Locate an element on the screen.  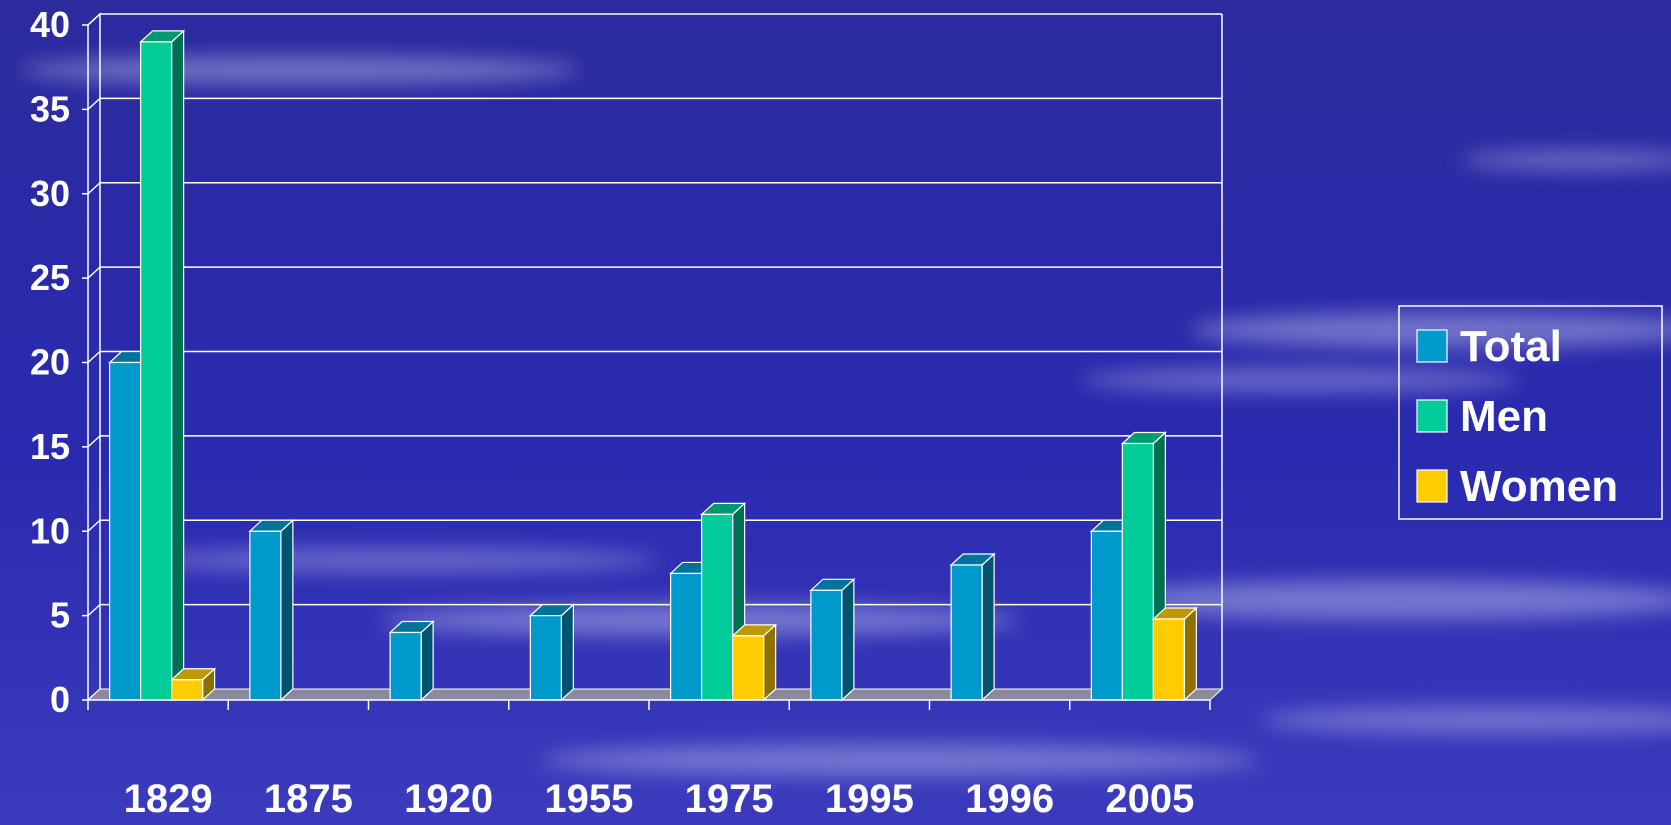
x-tick-label: 1995 is located at coordinates (869, 799).